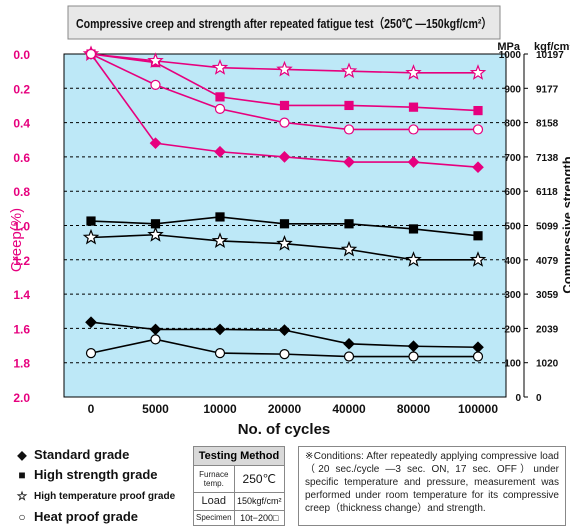 This screenshot has height=529, width=570. I want to click on legend-diamond-icon: ◆, so click(22, 454).